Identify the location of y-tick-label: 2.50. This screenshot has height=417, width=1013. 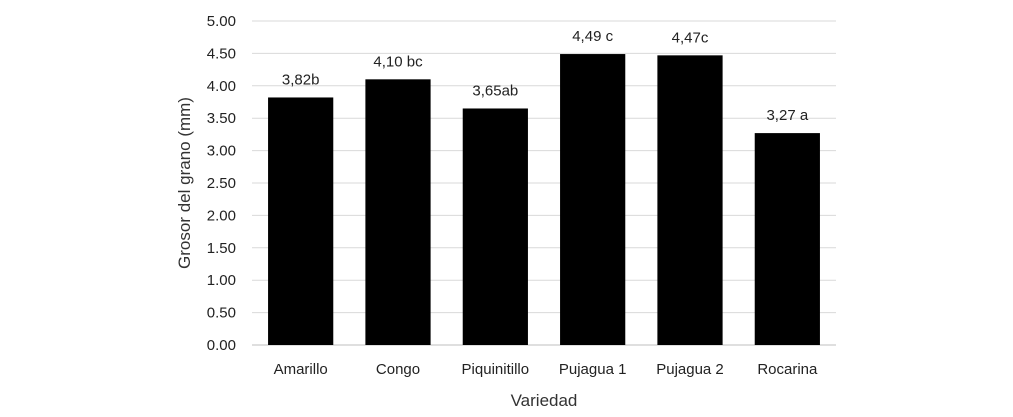
(221, 183).